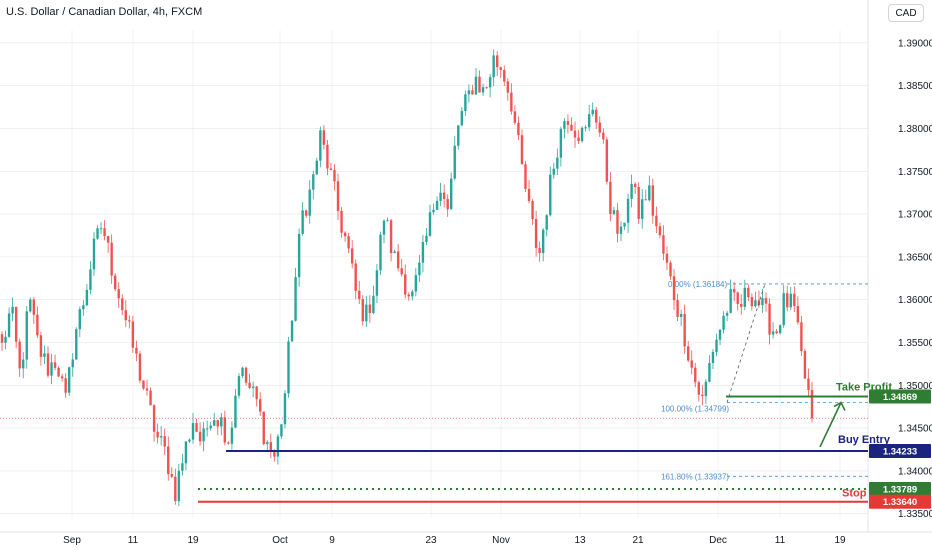 This screenshot has height=550, width=932. What do you see at coordinates (638, 540) in the screenshot?
I see `x-tick-label: 21` at bounding box center [638, 540].